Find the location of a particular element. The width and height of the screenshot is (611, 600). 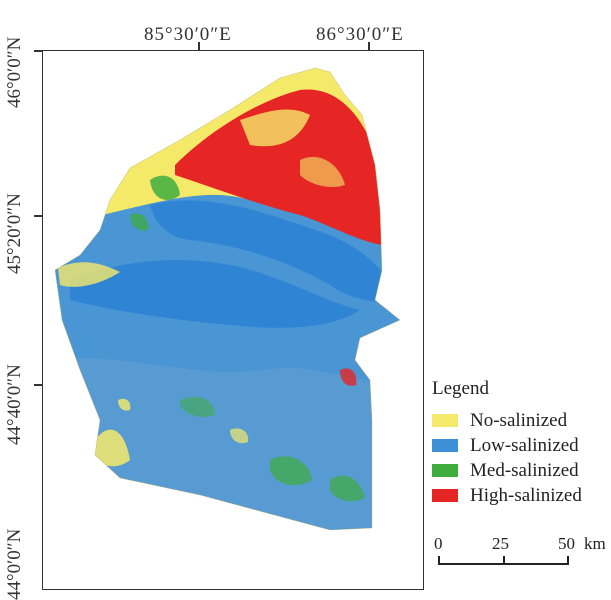

legend-item-high-salinized: High-salinized is located at coordinates (520, 495).